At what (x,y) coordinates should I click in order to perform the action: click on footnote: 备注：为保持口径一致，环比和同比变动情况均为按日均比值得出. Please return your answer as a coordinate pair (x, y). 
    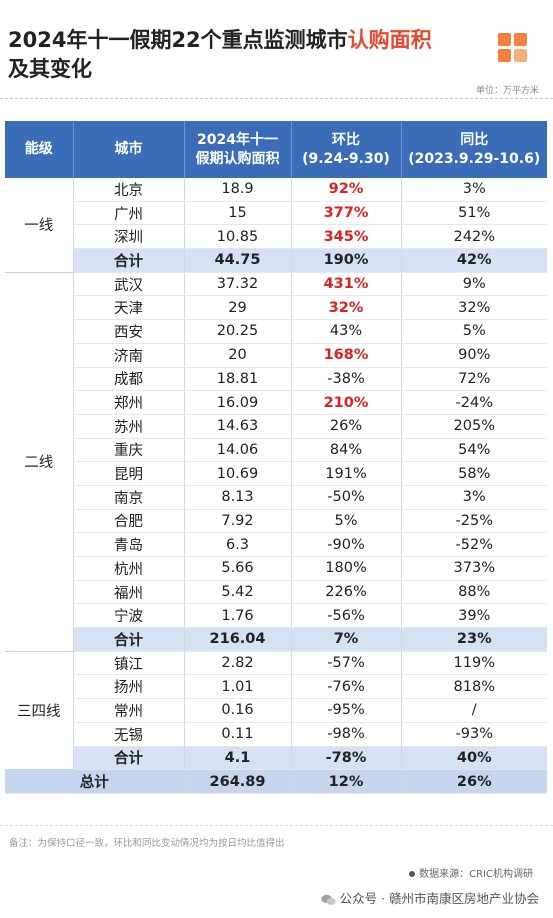
    Looking at the image, I should click on (147, 843).